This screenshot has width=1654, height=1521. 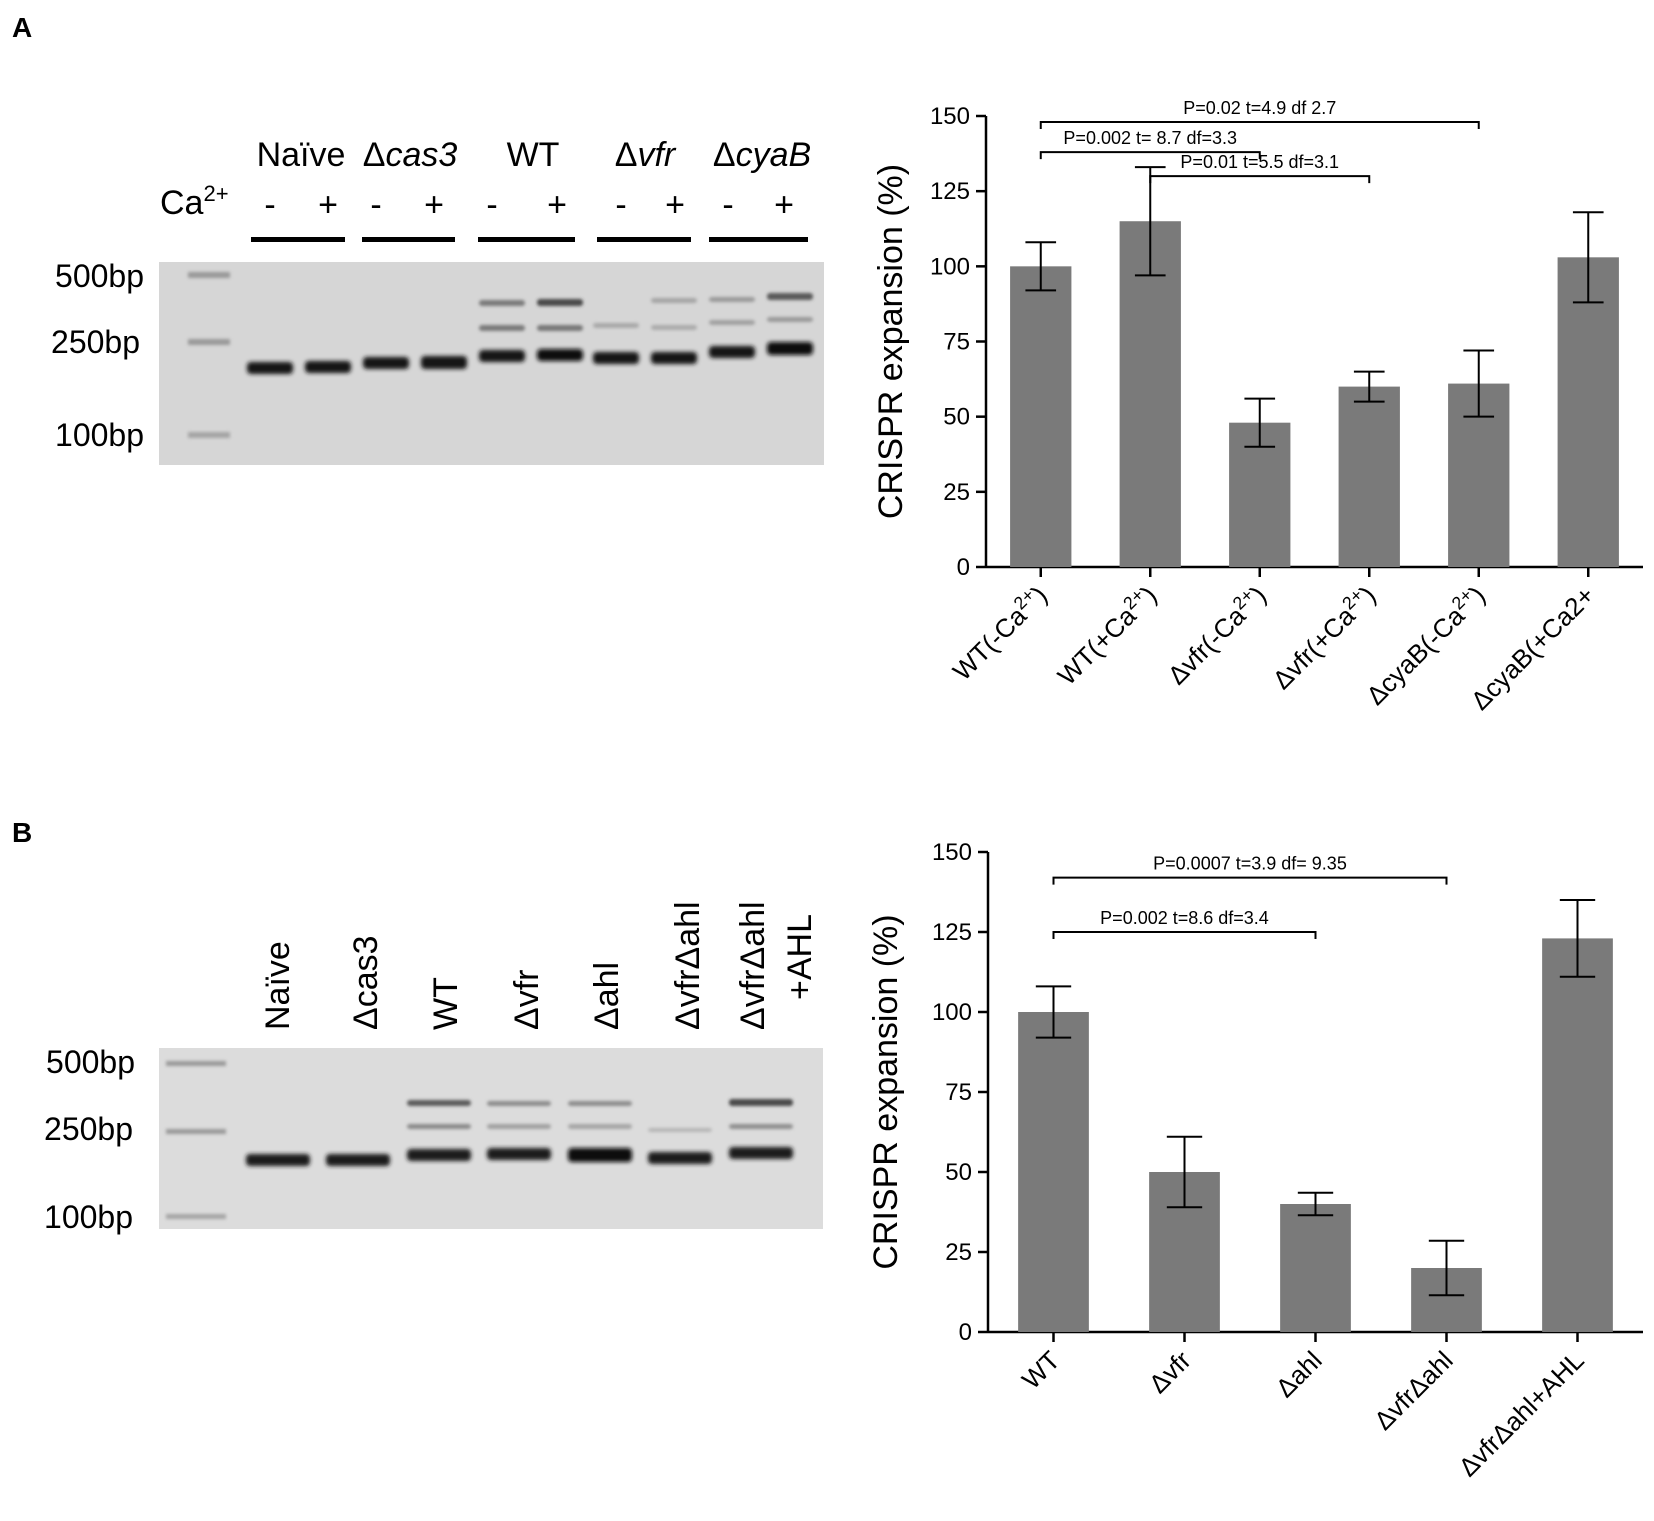 What do you see at coordinates (328, 367) in the screenshot?
I see `gel-a-lane-2-band` at bounding box center [328, 367].